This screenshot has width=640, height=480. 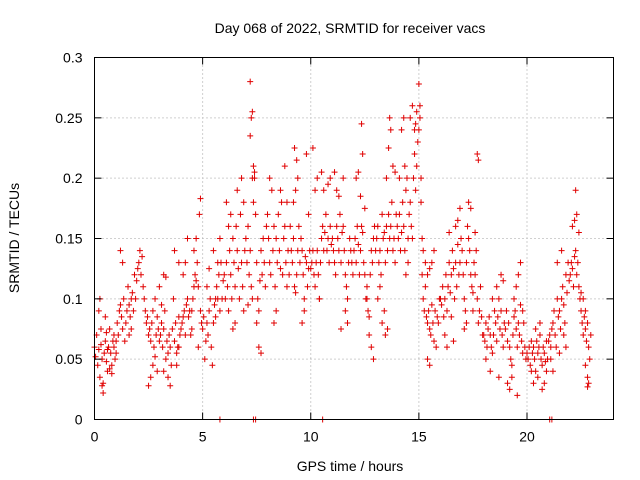 I want to click on y-tick-label: 0.1, so click(x=73, y=299).